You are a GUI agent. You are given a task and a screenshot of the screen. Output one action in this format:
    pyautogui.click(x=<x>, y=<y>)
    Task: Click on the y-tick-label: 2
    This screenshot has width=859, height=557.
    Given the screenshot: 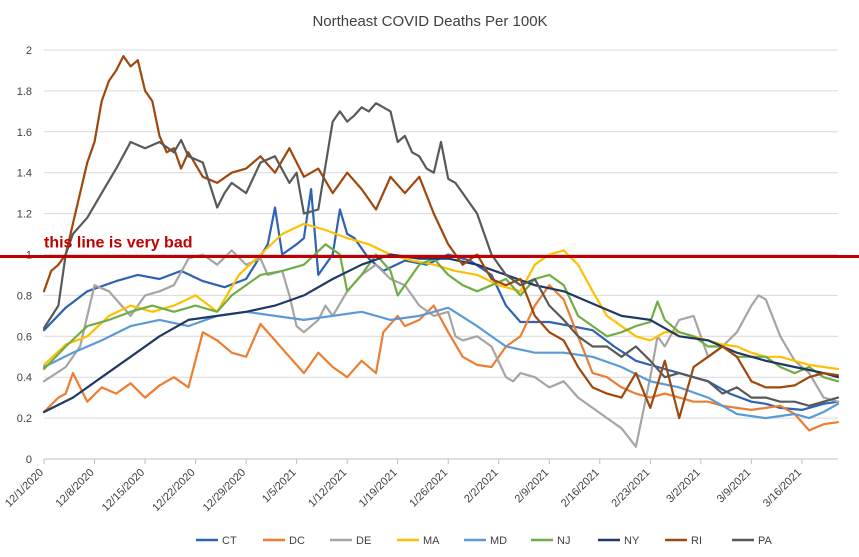 What is the action you would take?
    pyautogui.click(x=29, y=51)
    